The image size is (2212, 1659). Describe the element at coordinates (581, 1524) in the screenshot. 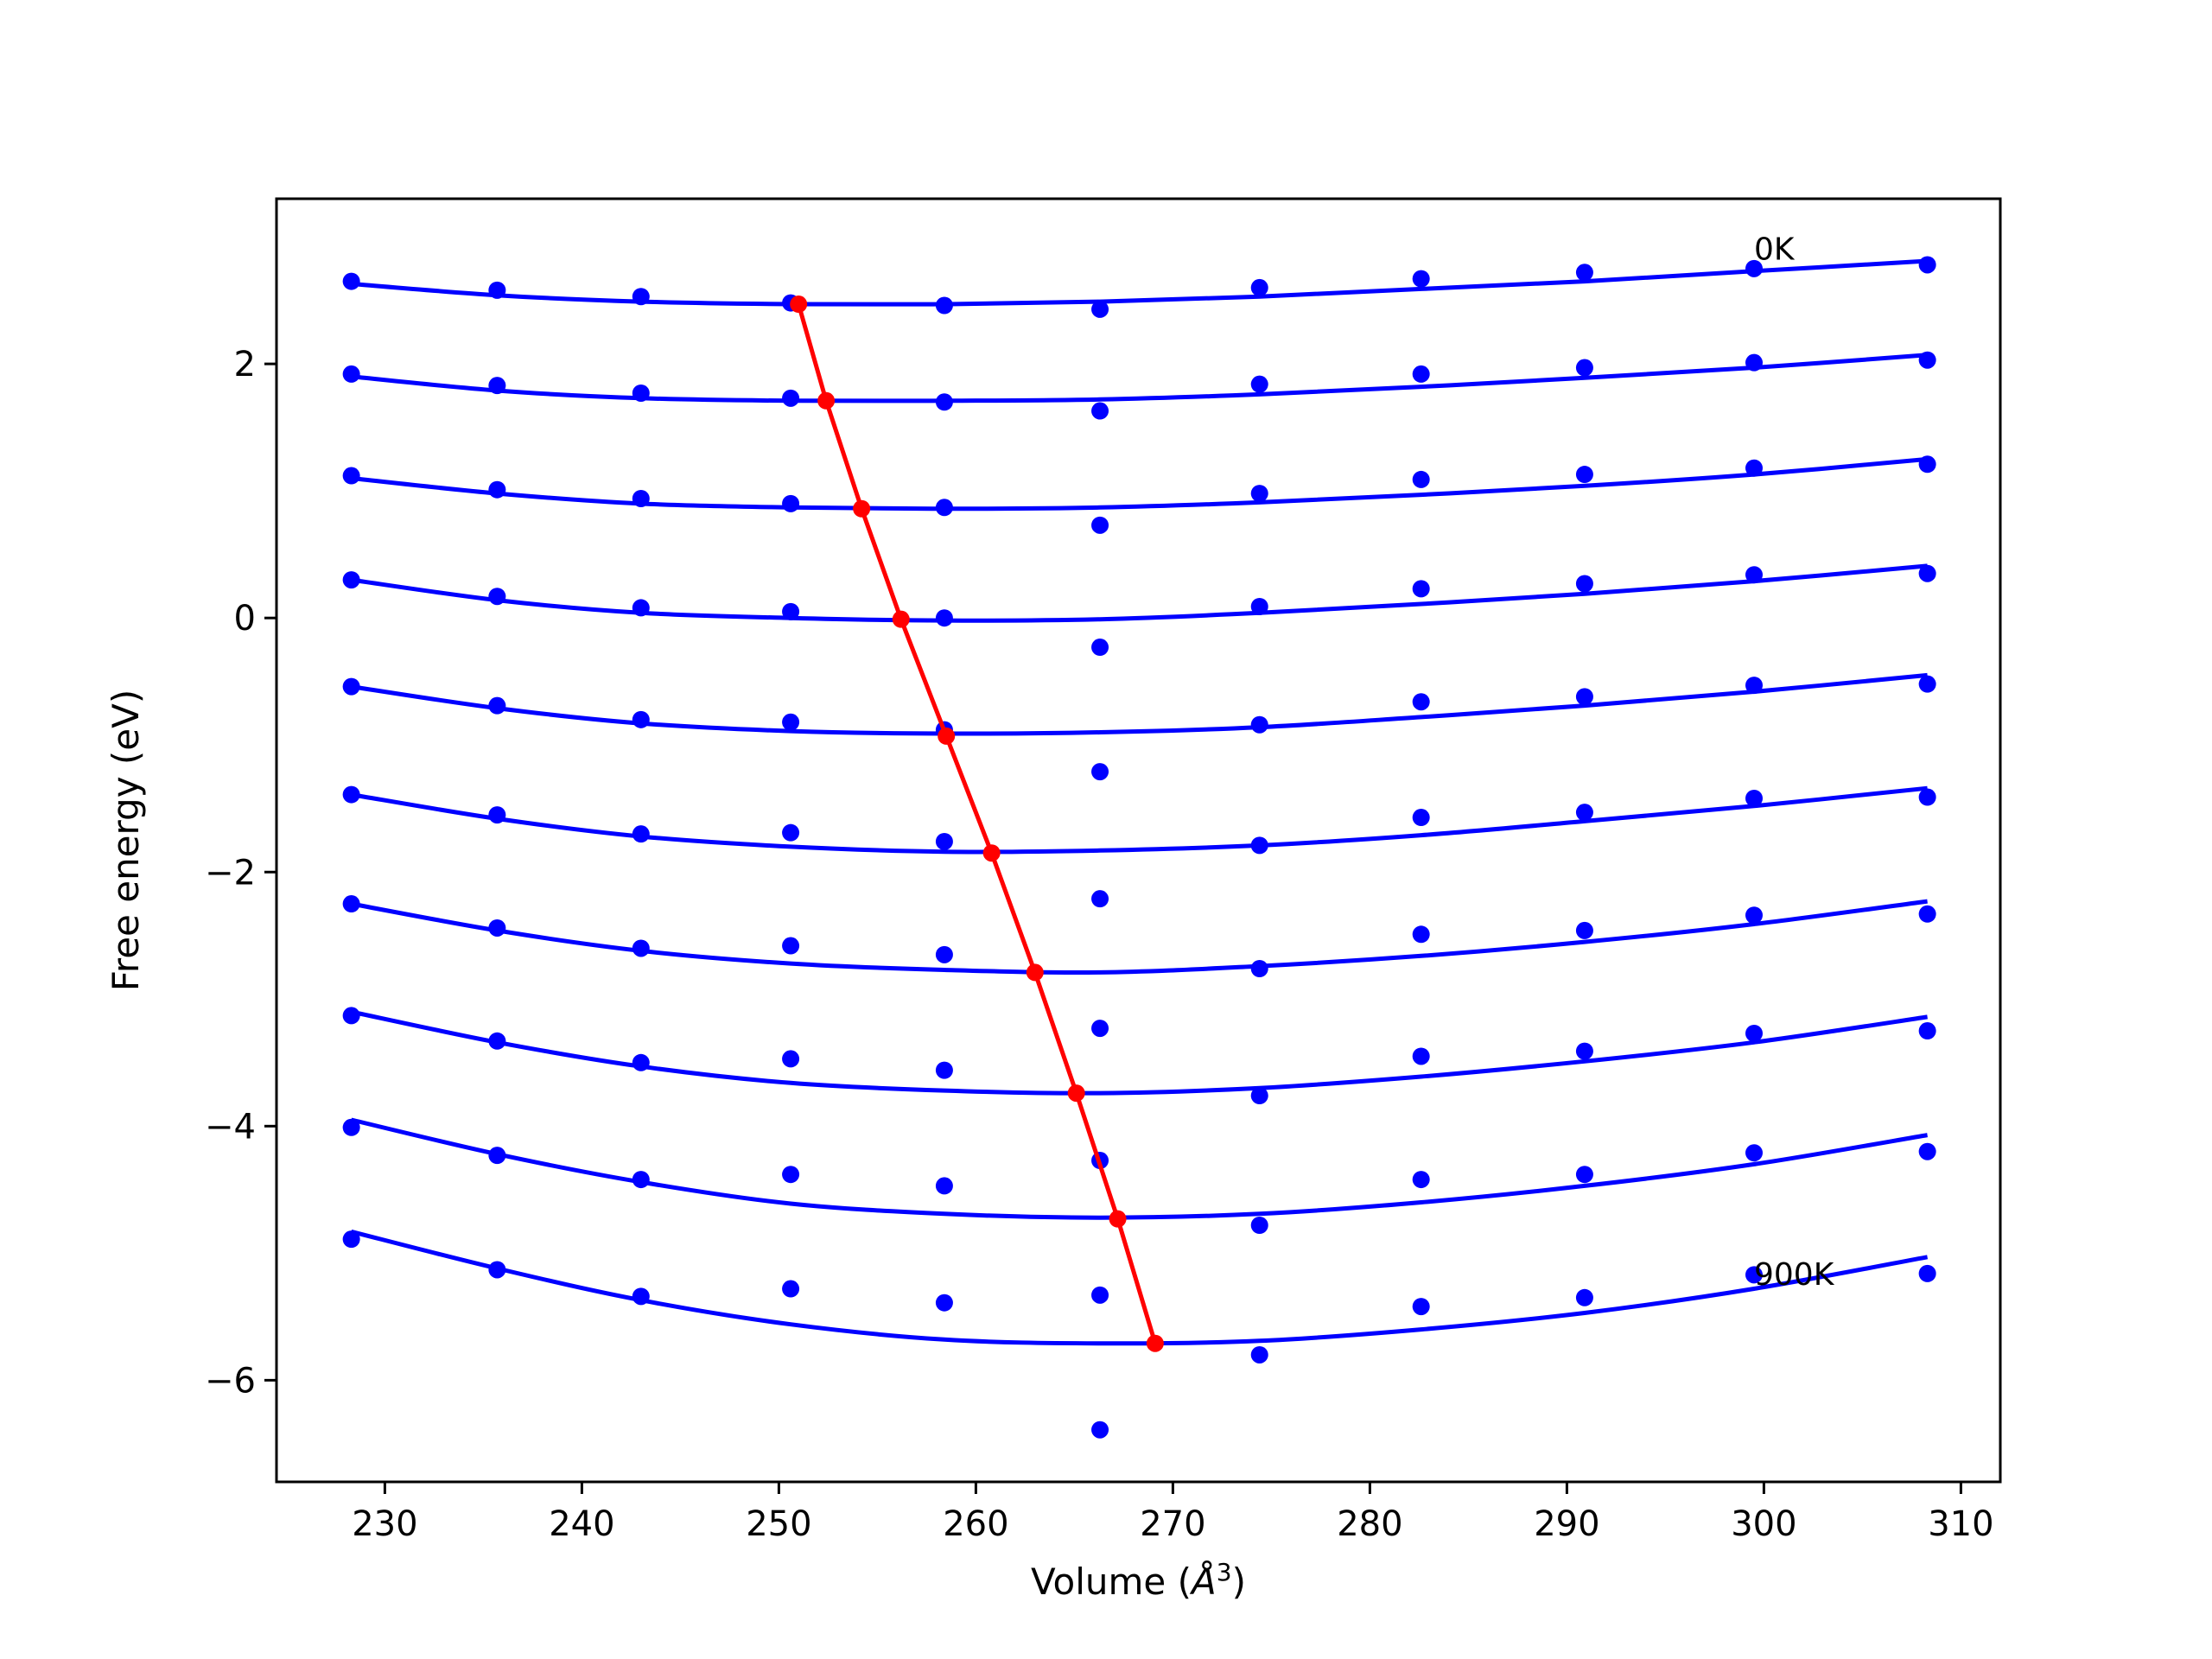

I see `x-tick-label: 240` at that location.